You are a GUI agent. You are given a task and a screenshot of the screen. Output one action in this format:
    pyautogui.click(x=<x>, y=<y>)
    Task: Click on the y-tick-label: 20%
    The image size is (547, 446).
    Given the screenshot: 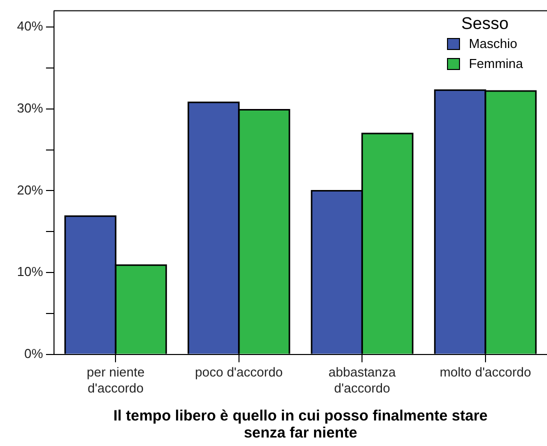 What is the action you would take?
    pyautogui.click(x=30, y=190)
    